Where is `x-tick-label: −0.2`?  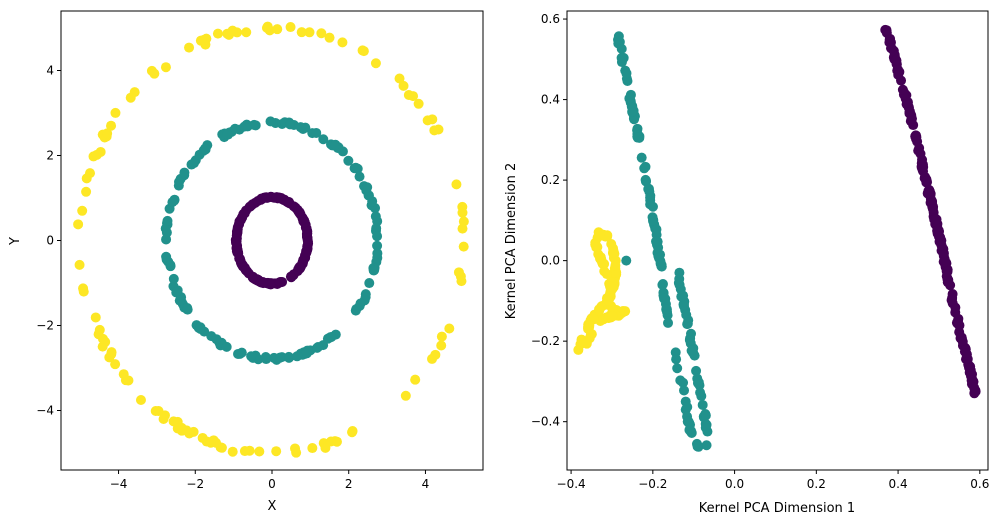 x-tick-label: −0.2 is located at coordinates (652, 484).